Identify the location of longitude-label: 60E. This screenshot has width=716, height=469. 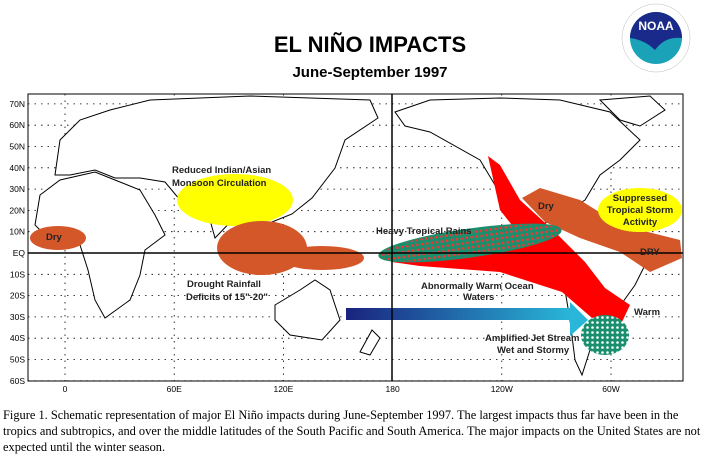
(174, 389).